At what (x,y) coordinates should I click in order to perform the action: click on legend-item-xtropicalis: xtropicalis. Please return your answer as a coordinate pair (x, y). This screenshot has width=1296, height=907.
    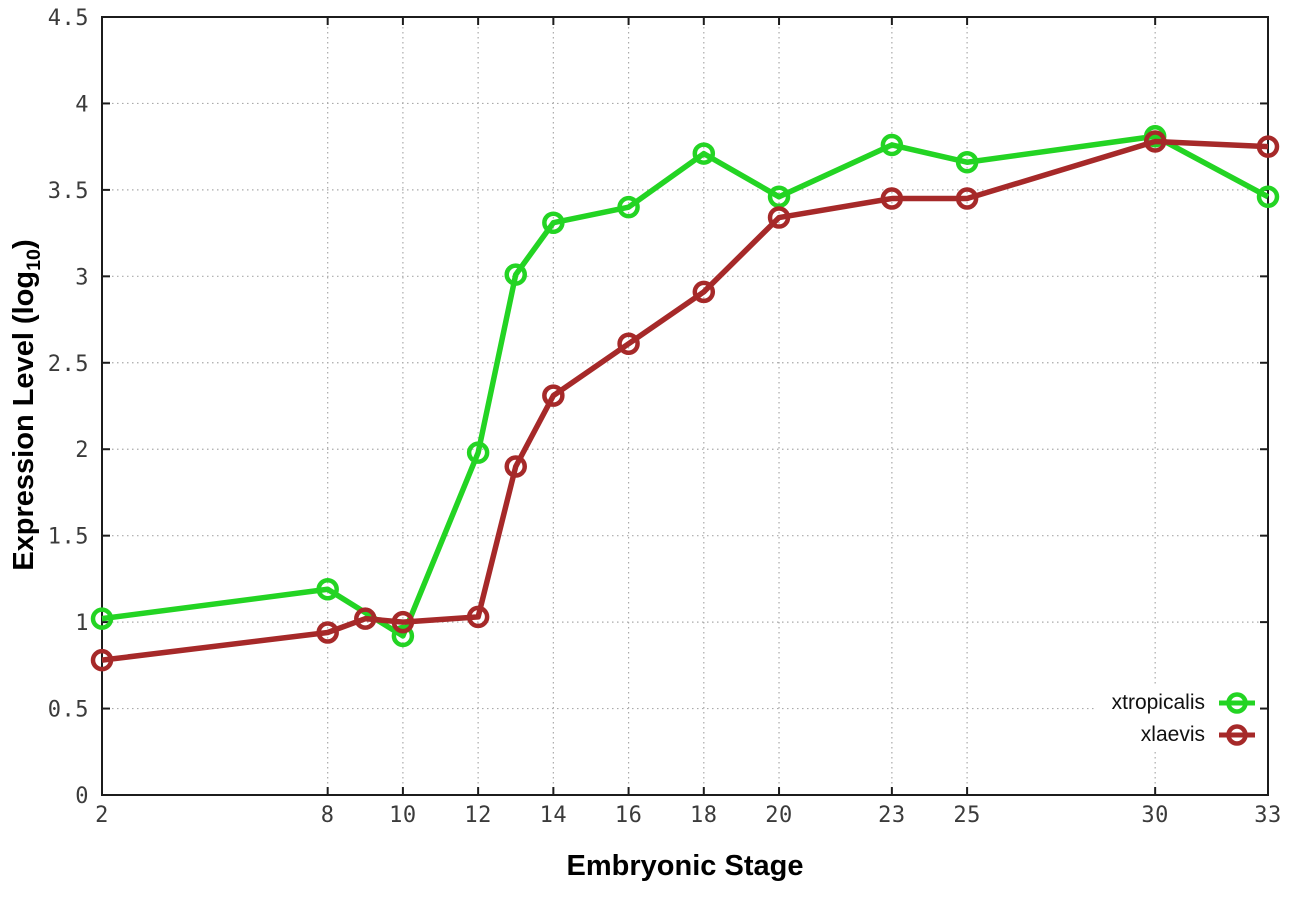
    Looking at the image, I should click on (1185, 702).